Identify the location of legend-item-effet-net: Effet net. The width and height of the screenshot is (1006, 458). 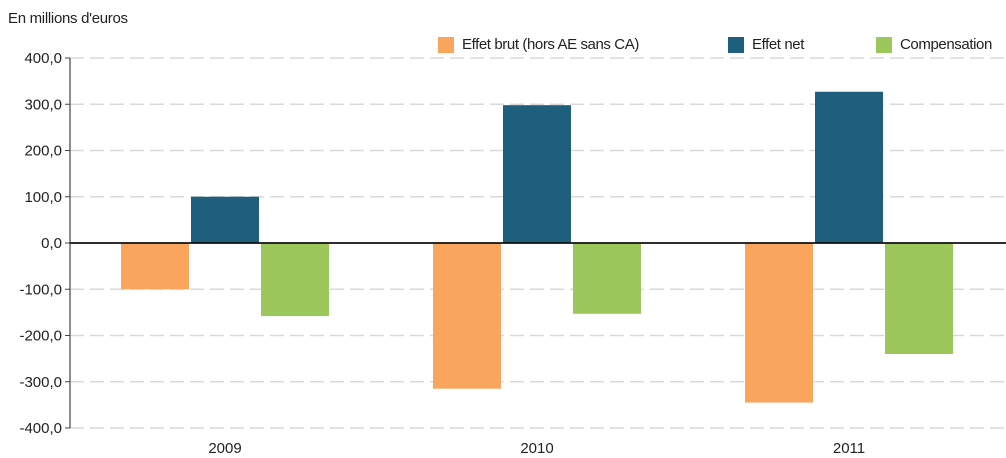
(766, 44).